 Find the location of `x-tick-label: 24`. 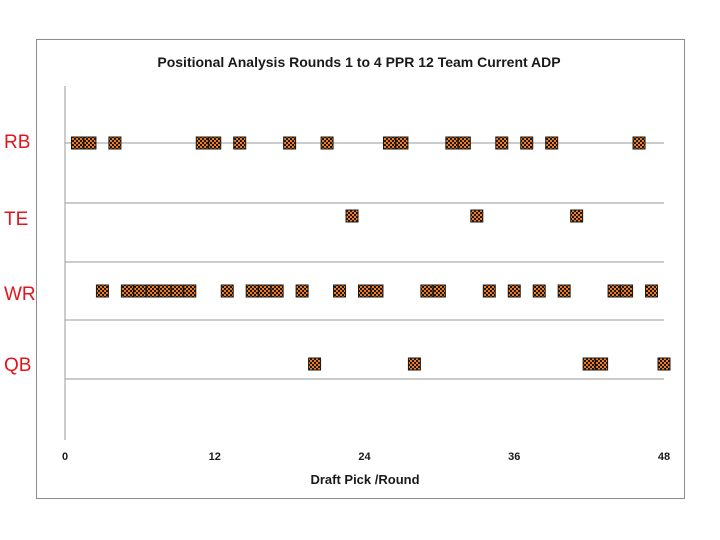

x-tick-label: 24 is located at coordinates (364, 457).